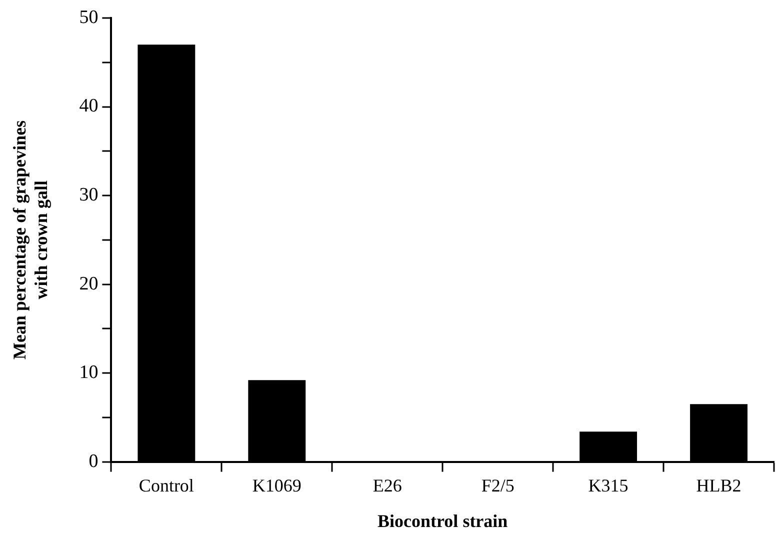 The width and height of the screenshot is (776, 541). What do you see at coordinates (387, 485) in the screenshot?
I see `x-tick-label: E26` at bounding box center [387, 485].